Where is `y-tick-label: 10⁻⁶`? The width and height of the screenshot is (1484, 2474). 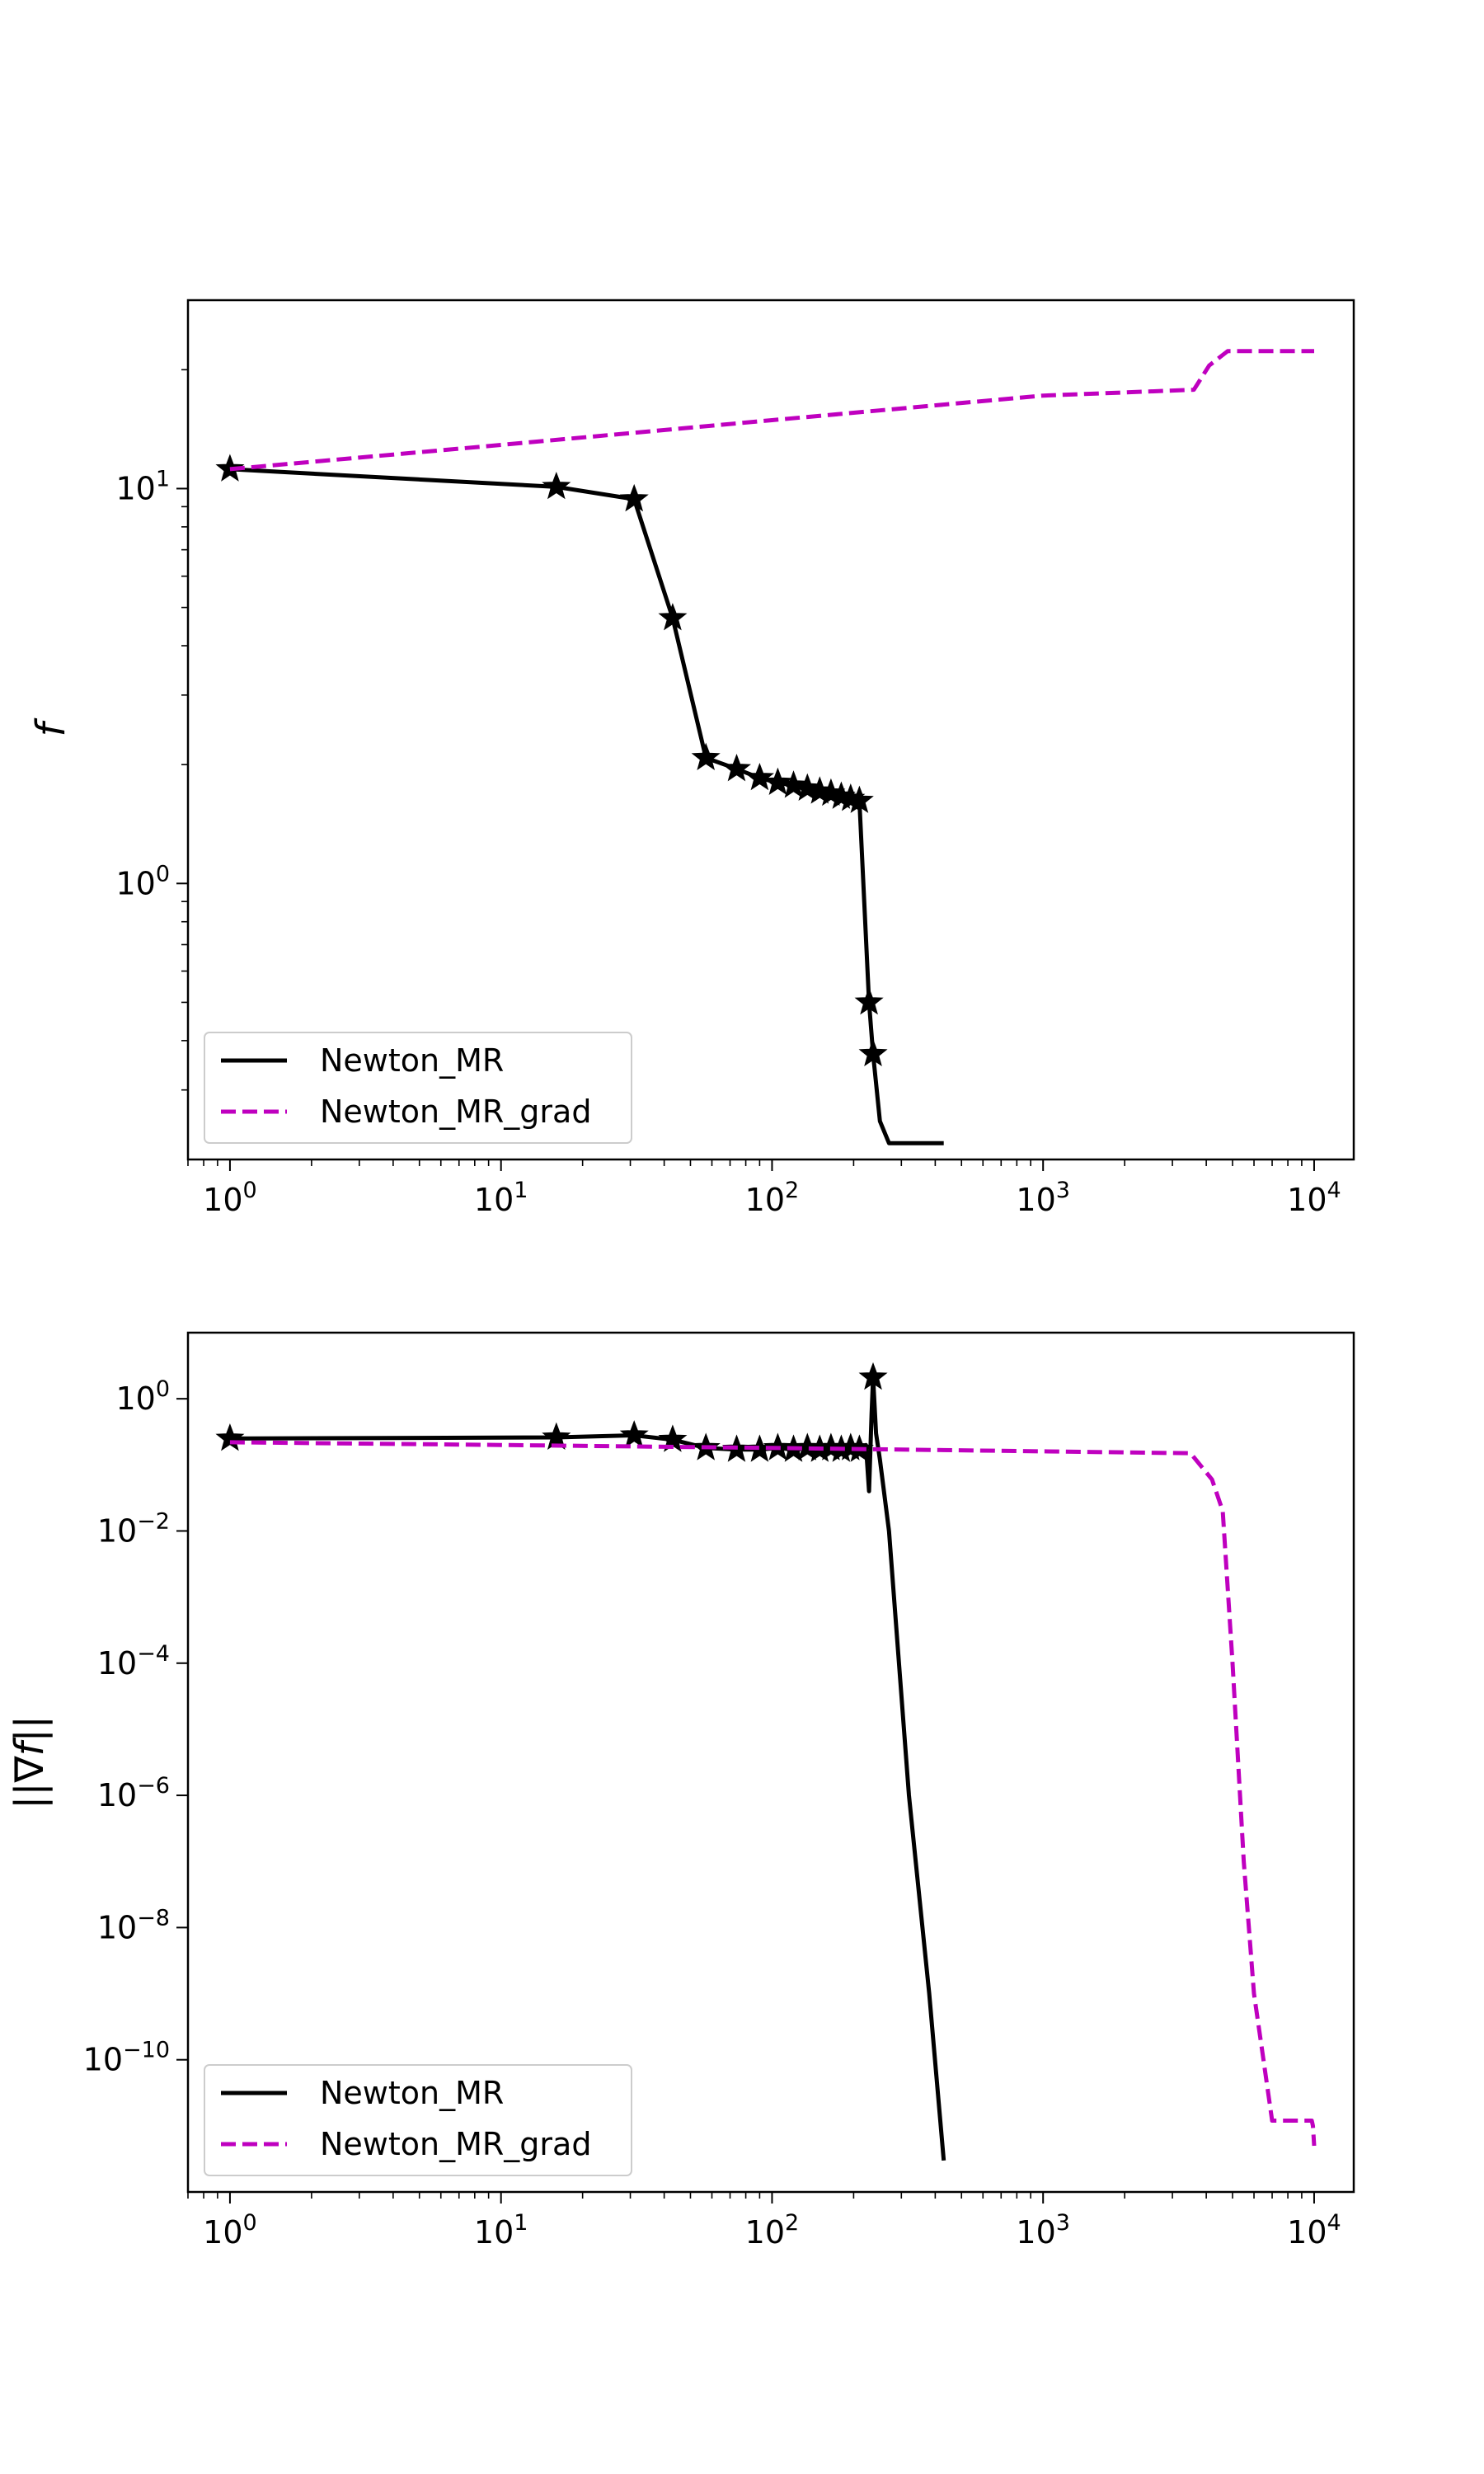
y-tick-label: 10⁻⁶ is located at coordinates (133, 1793).